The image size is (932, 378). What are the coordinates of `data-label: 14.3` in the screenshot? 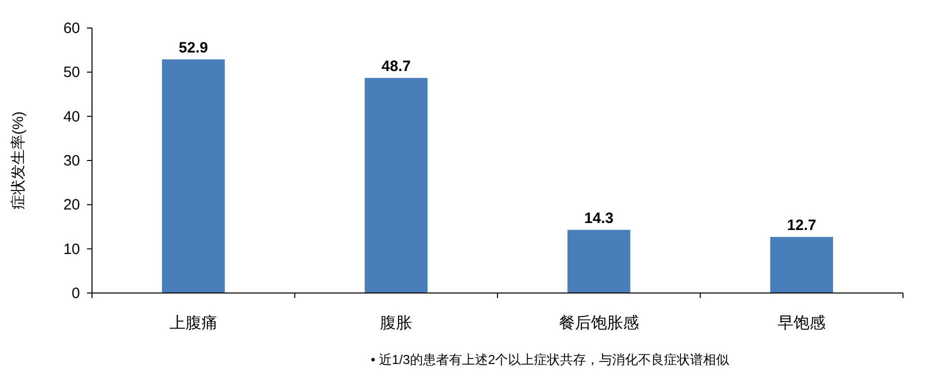 It's located at (599, 218).